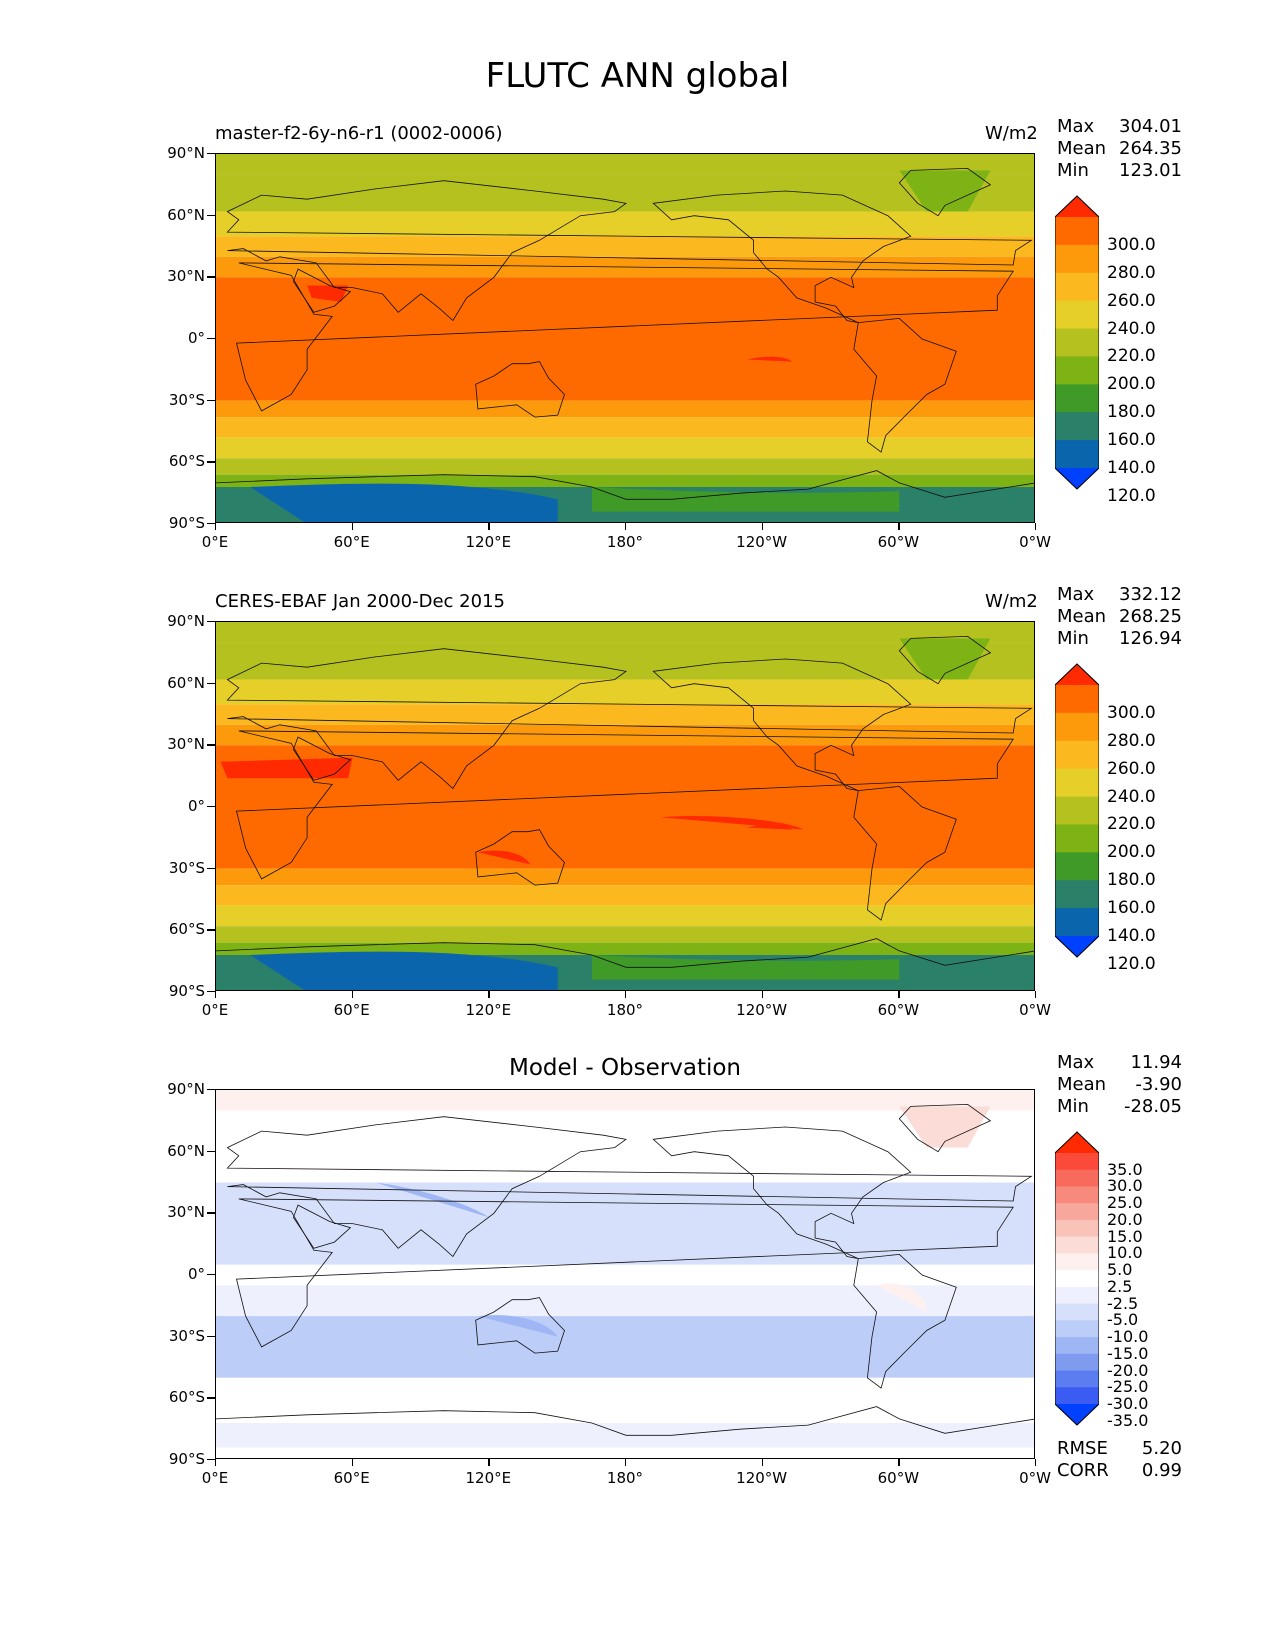 The image size is (1275, 1650). I want to click on panel-diff-title: Model - Observation, so click(625, 1068).